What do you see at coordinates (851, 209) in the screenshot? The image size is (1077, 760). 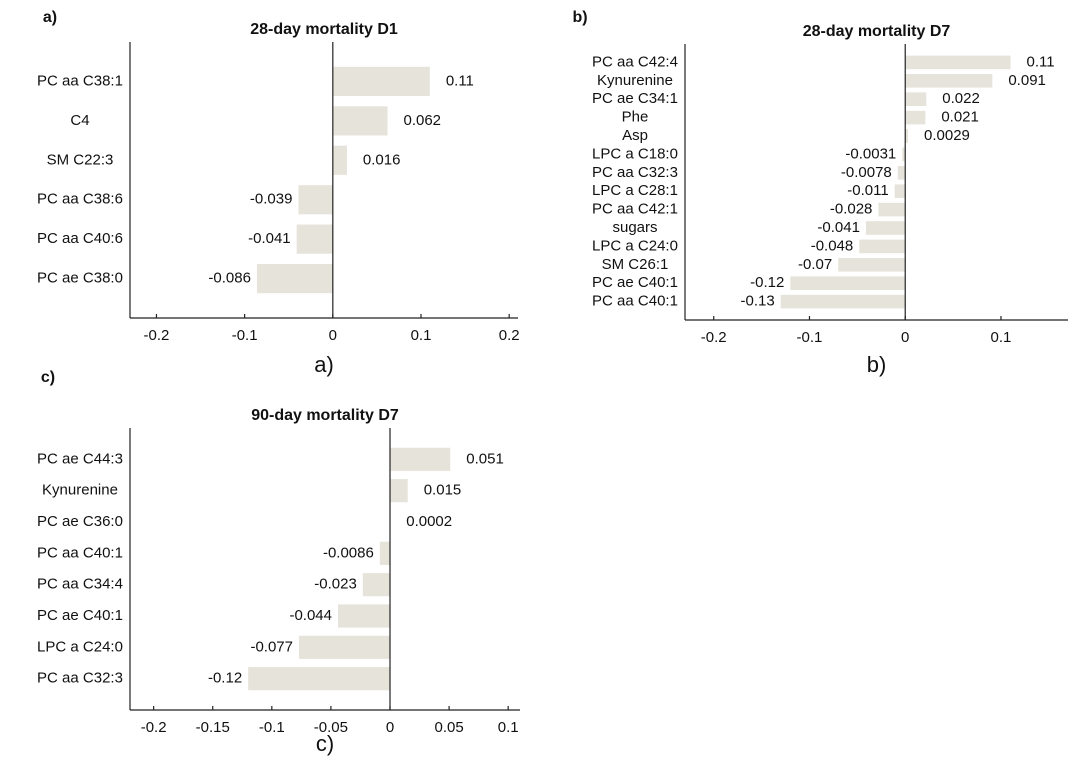 I see `value-label: -0.028` at bounding box center [851, 209].